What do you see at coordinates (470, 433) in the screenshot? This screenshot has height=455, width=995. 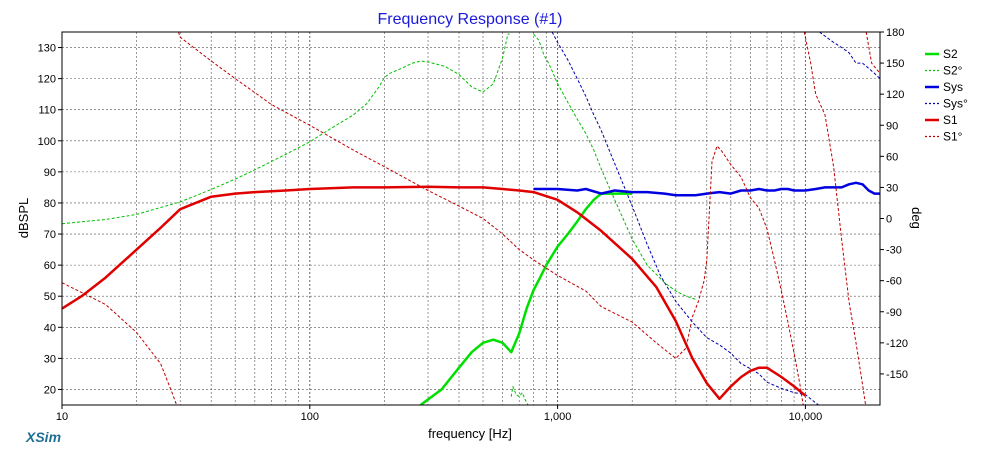 I see `x-axis-label: frequency [Hz]` at bounding box center [470, 433].